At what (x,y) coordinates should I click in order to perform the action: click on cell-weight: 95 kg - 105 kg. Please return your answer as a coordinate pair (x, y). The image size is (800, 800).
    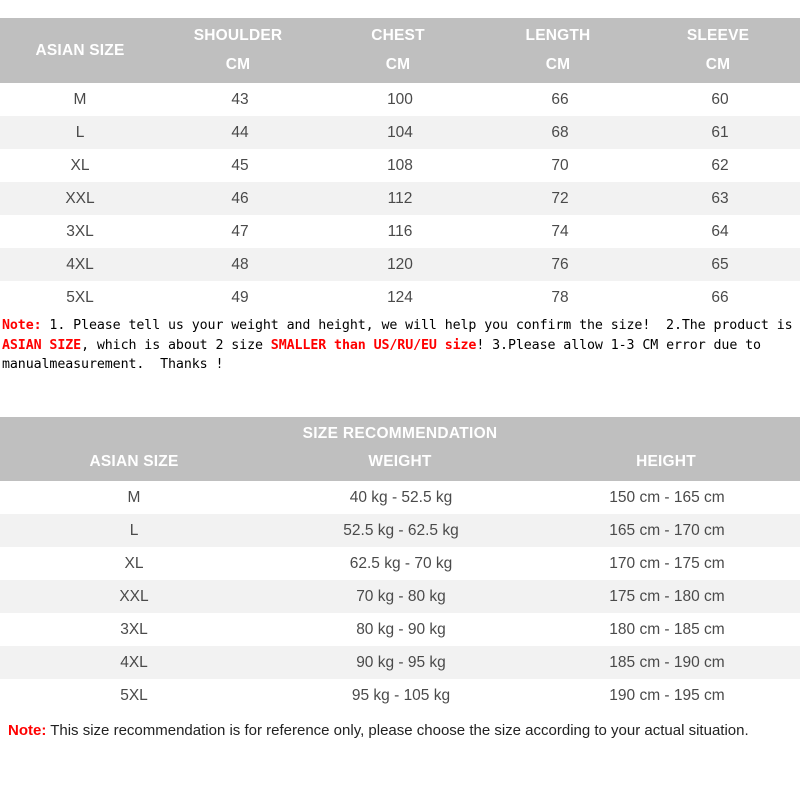
    Looking at the image, I should click on (401, 695).